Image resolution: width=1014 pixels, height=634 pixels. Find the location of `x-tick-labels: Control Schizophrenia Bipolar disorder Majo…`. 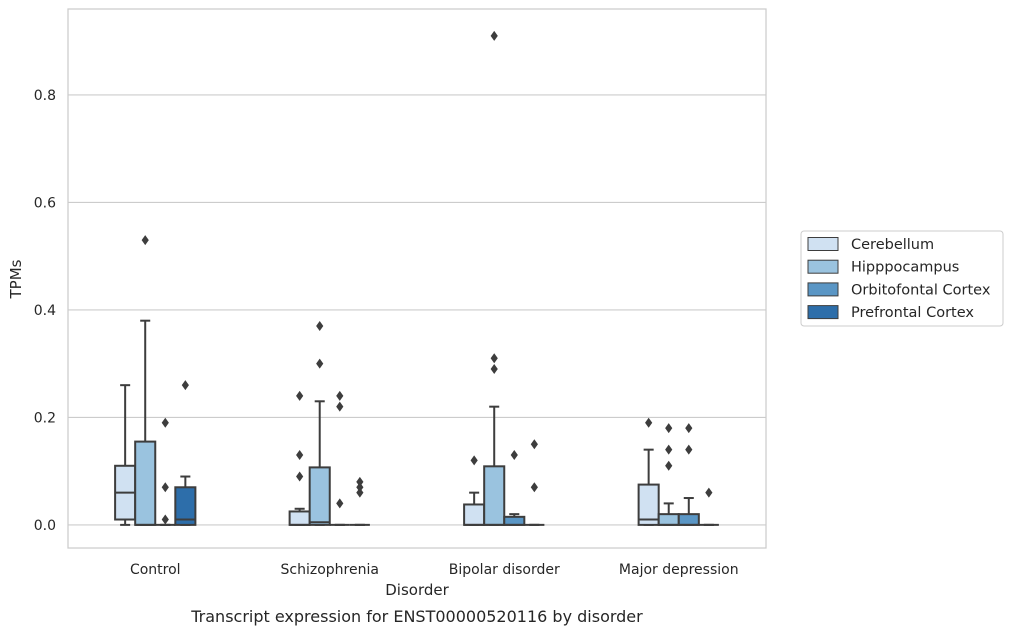

x-tick-labels: Control Schizophrenia Bipolar disorder Majo… is located at coordinates (434, 570).